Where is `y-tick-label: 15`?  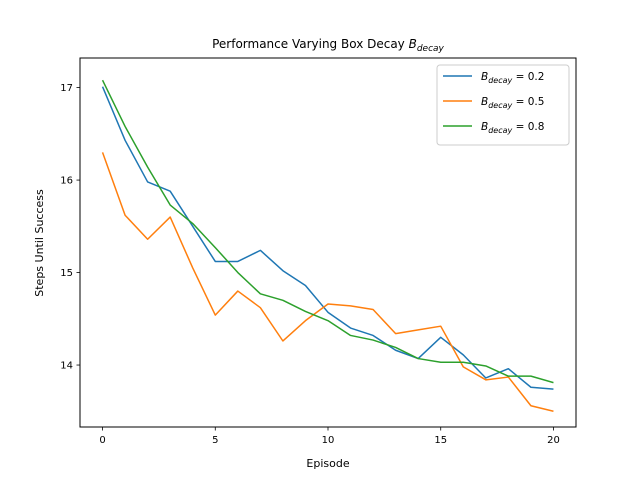
y-tick-label: 15 is located at coordinates (66, 273).